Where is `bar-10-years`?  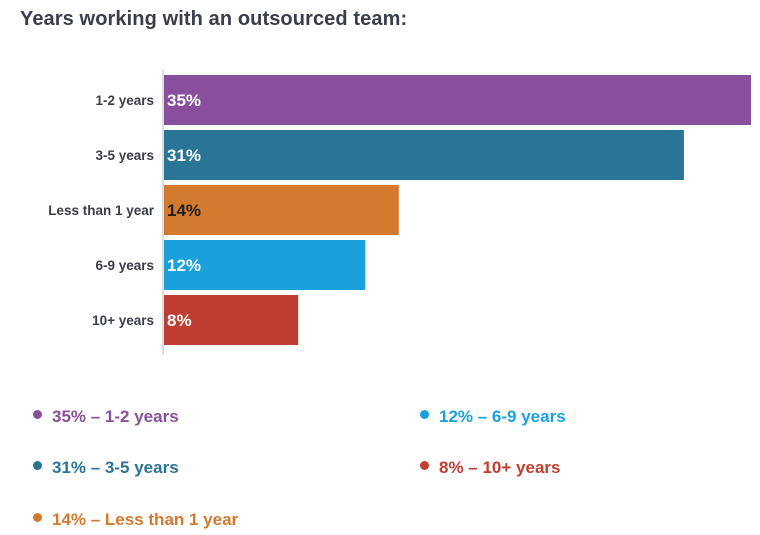 bar-10-years is located at coordinates (231, 320).